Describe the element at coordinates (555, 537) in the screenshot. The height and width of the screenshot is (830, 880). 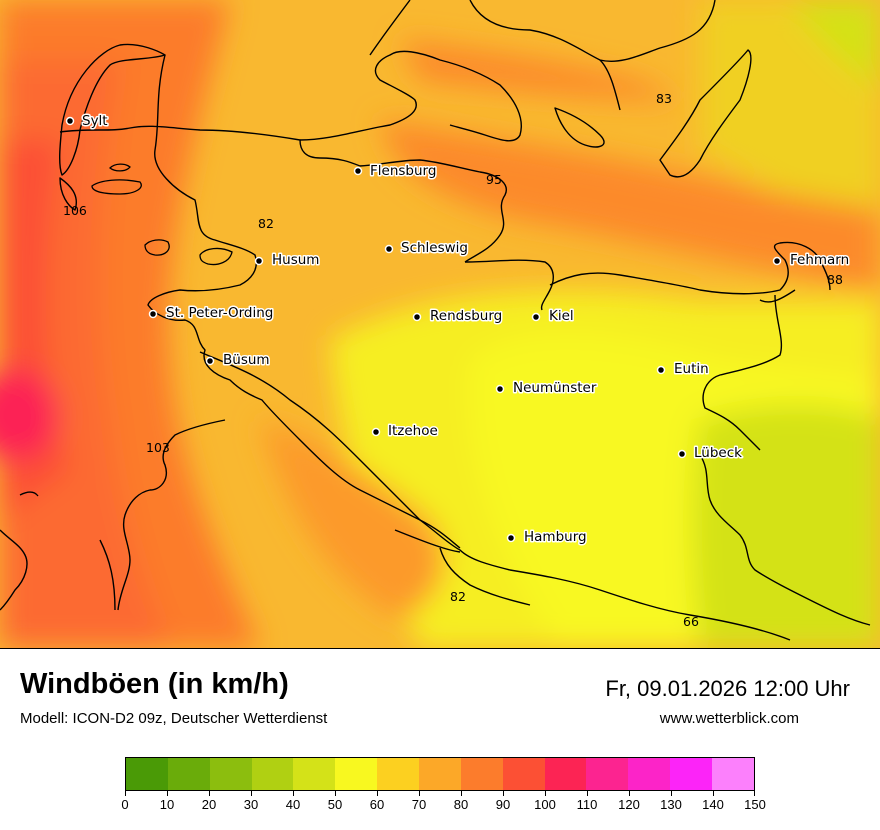
I see `city-label: Hamburg` at that location.